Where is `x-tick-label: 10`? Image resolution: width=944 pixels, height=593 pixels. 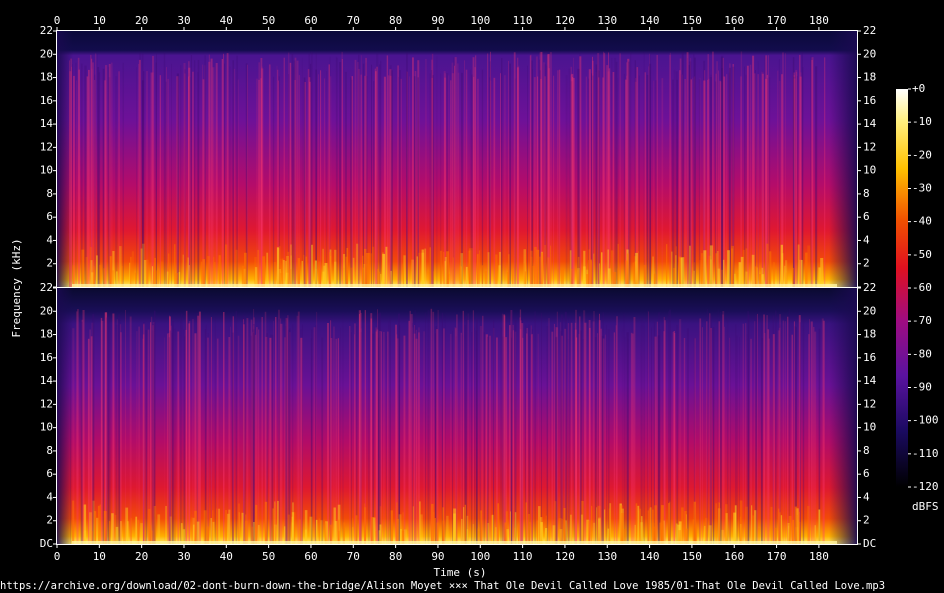 x-tick-label: 10 is located at coordinates (99, 20).